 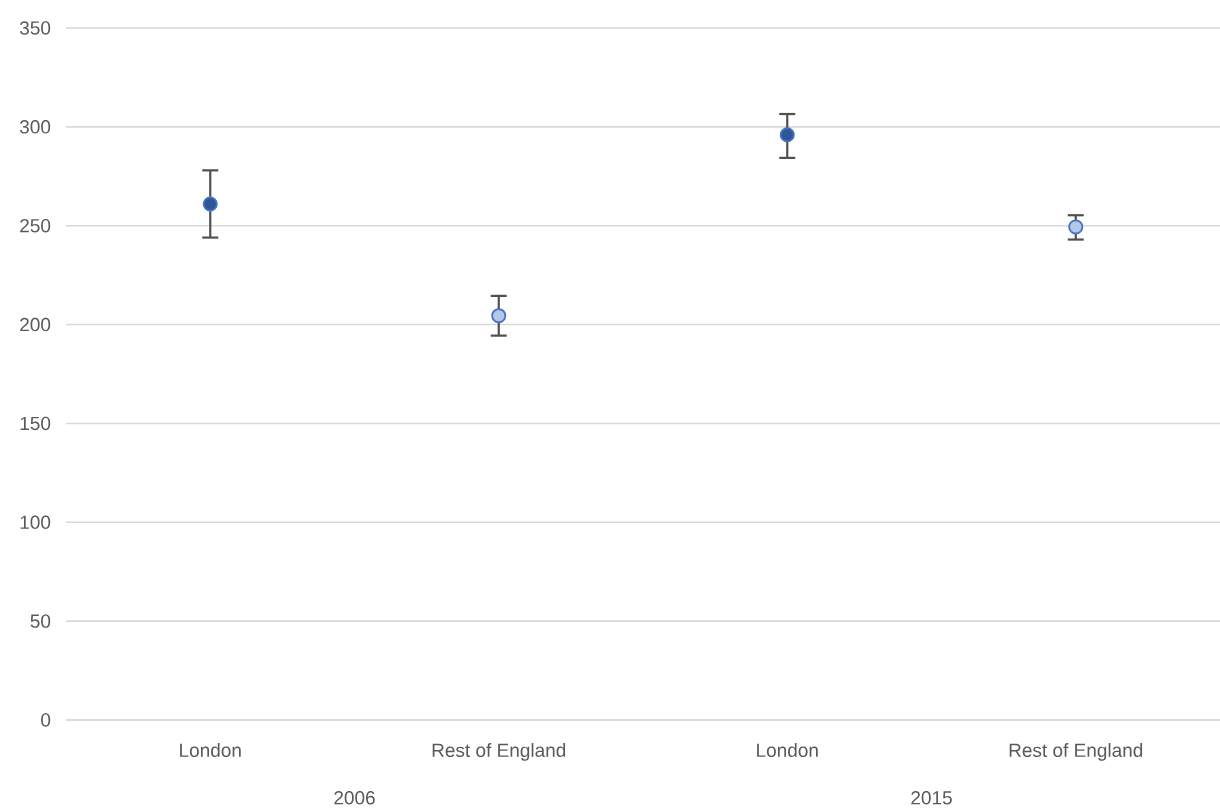 I want to click on y-tick-label: 250, so click(x=35, y=225).